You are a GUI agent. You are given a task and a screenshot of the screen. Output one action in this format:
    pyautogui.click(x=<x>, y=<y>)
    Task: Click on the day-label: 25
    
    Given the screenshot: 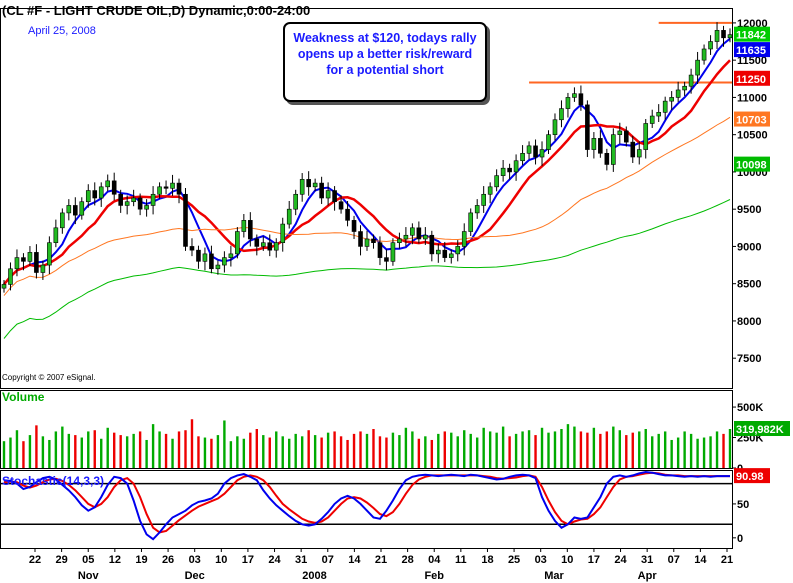 What is the action you would take?
    pyautogui.click(x=514, y=560)
    